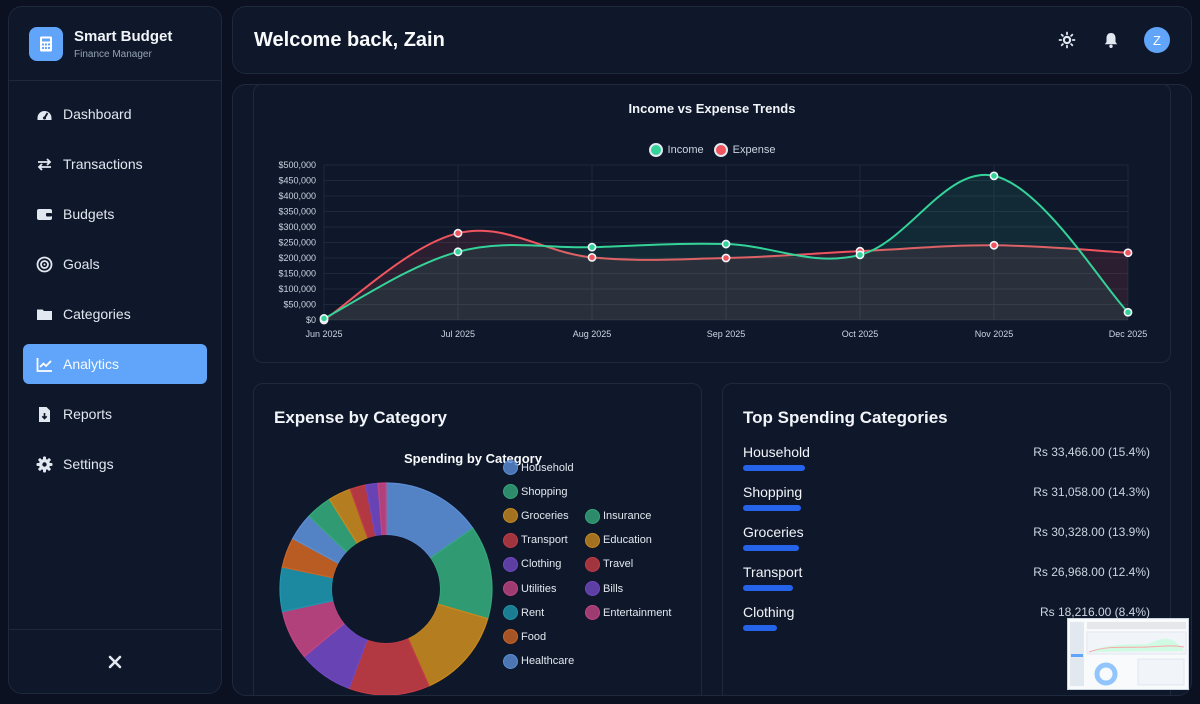  I want to click on sidebar-item-analytics: Analytics, so click(115, 364).